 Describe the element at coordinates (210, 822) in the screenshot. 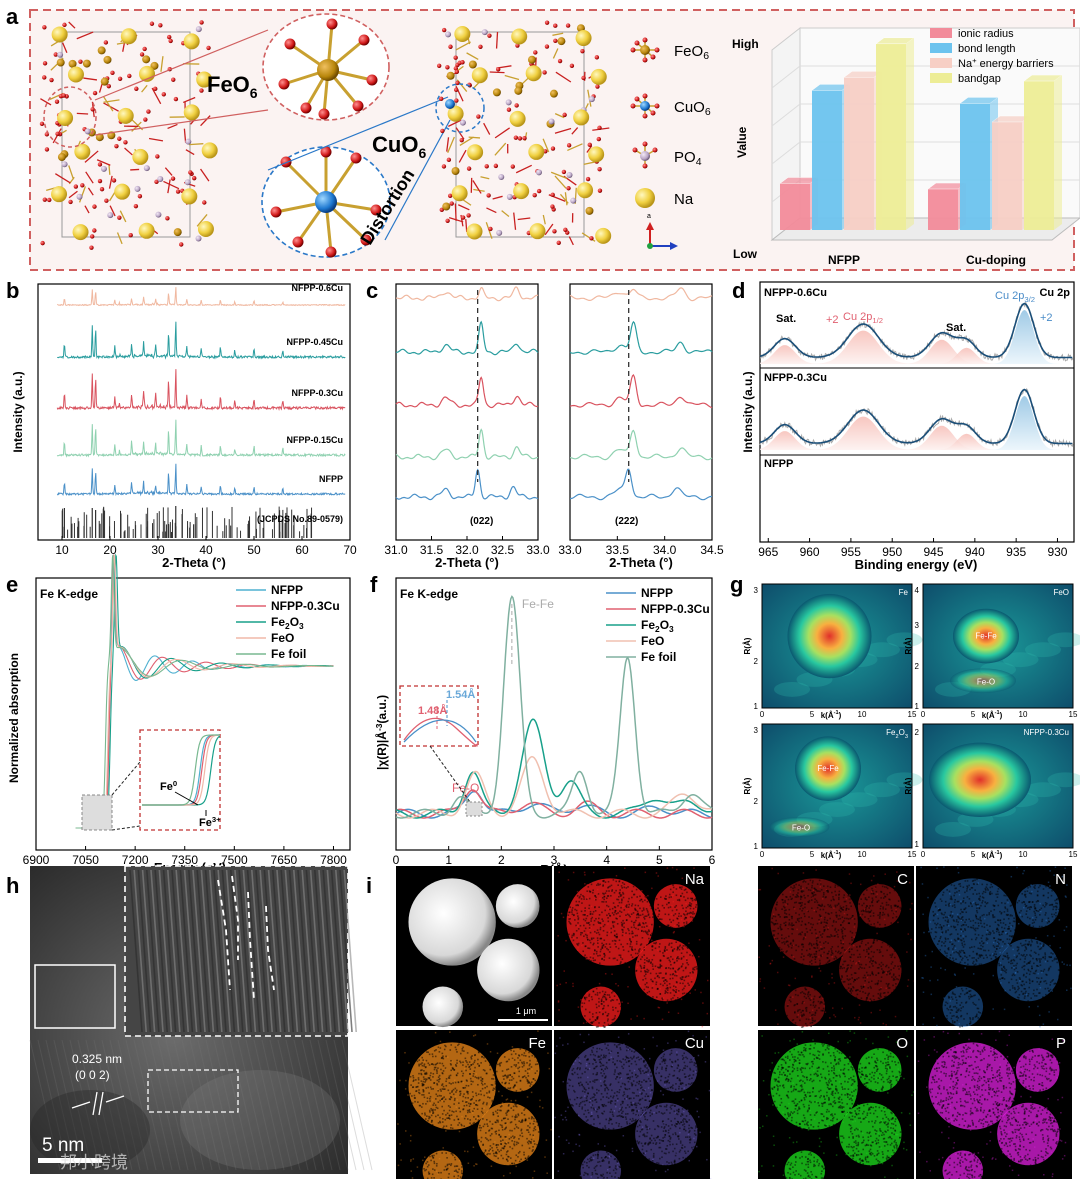

I see `fe3-label: Fe3+` at that location.